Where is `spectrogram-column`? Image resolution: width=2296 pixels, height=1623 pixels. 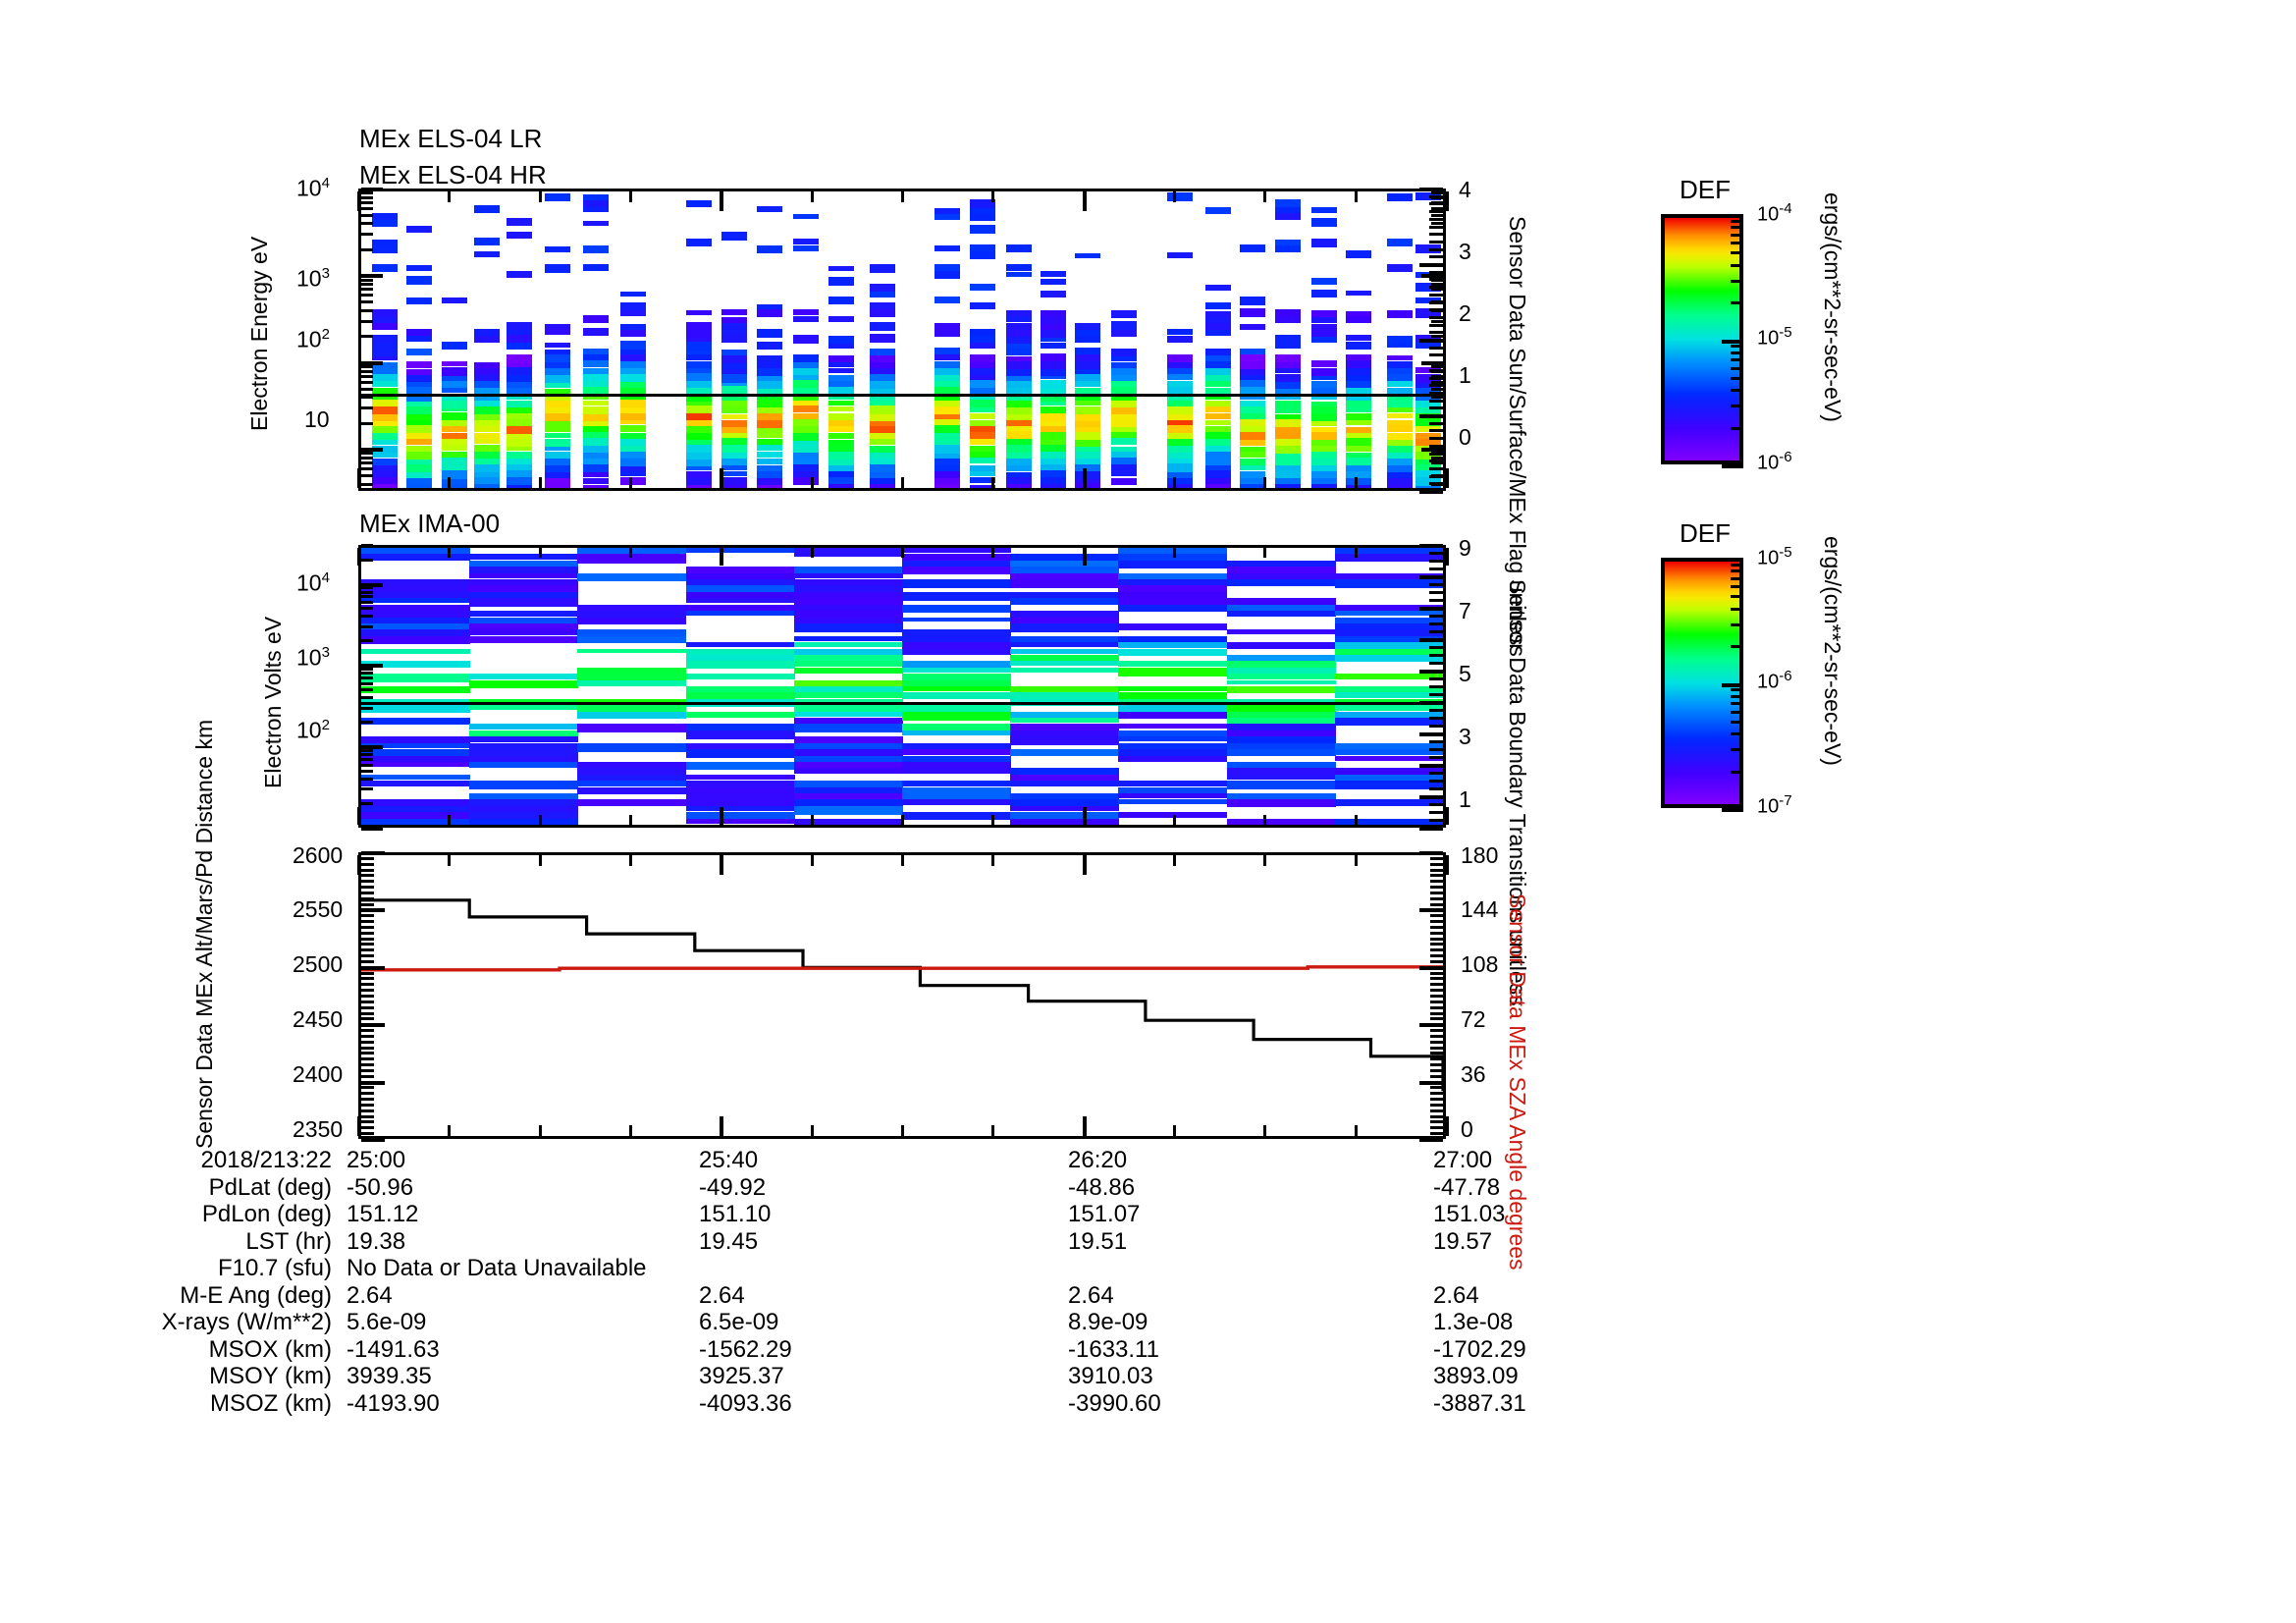 spectrogram-column is located at coordinates (1282, 686).